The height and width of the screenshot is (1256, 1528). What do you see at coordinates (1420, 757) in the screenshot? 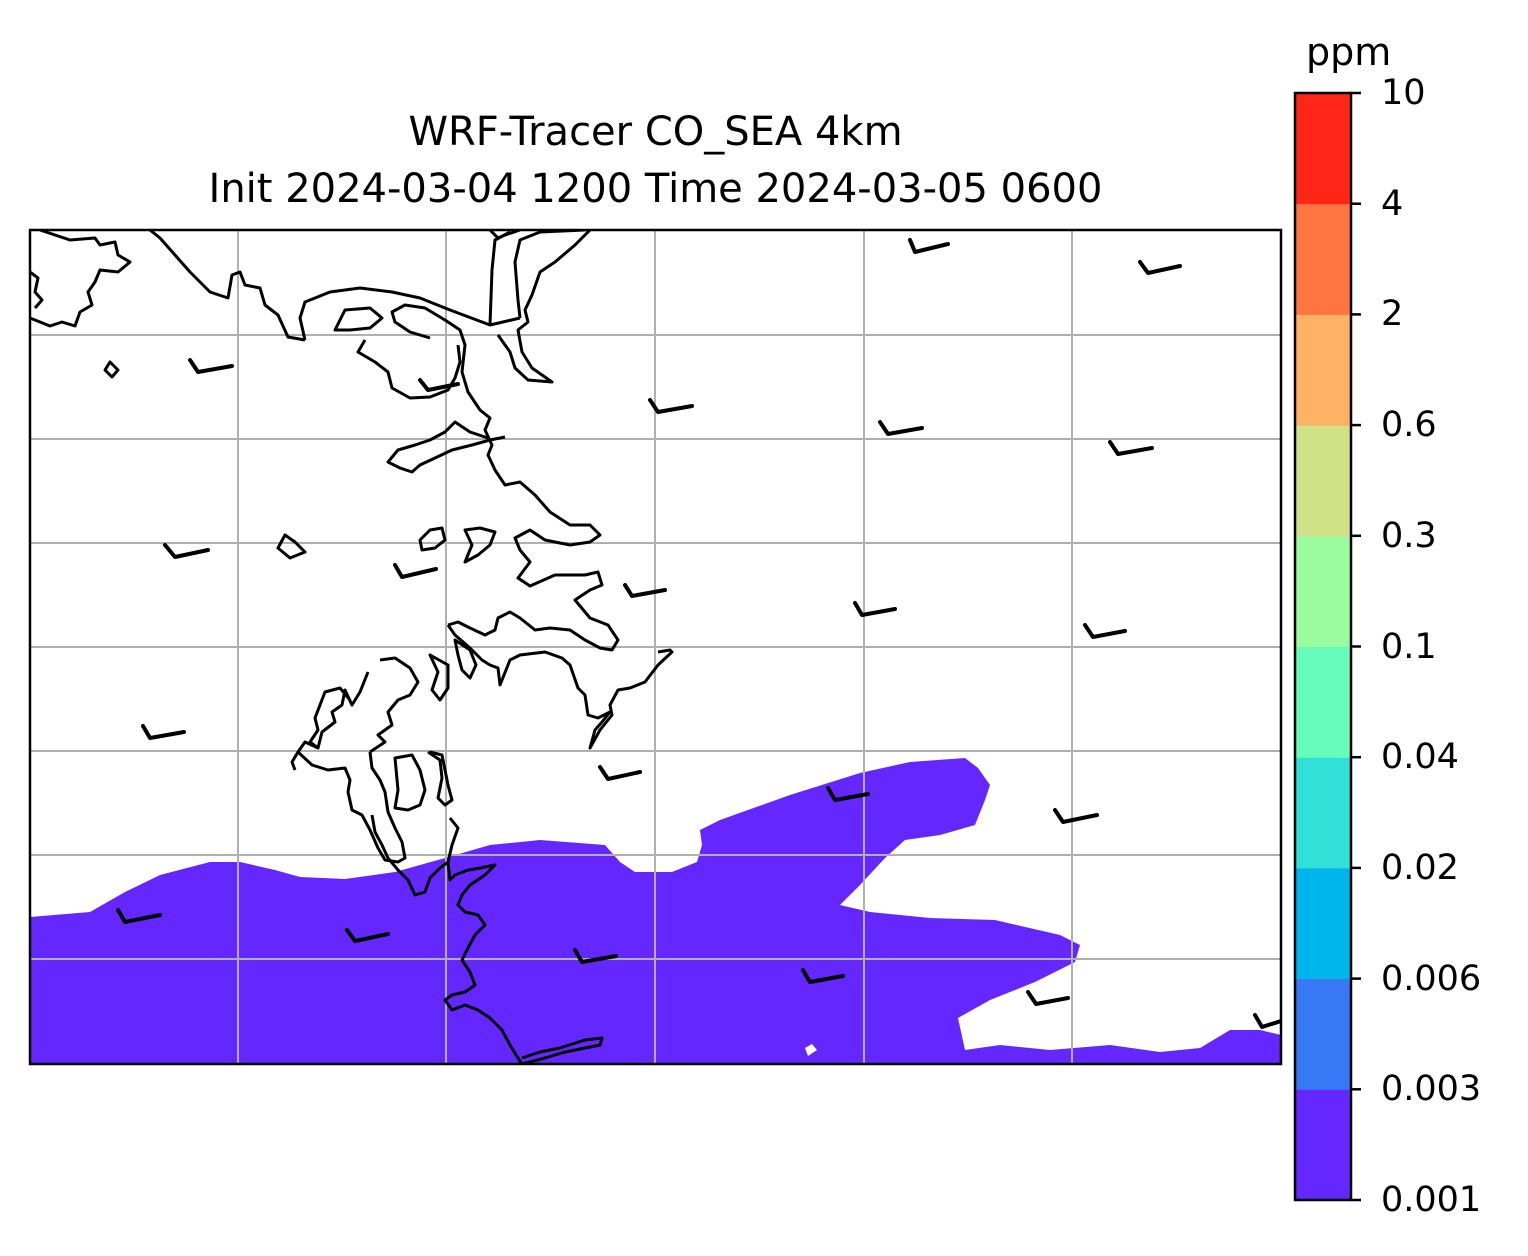
I see `colorbar-tick-label: 0.04` at bounding box center [1420, 757].